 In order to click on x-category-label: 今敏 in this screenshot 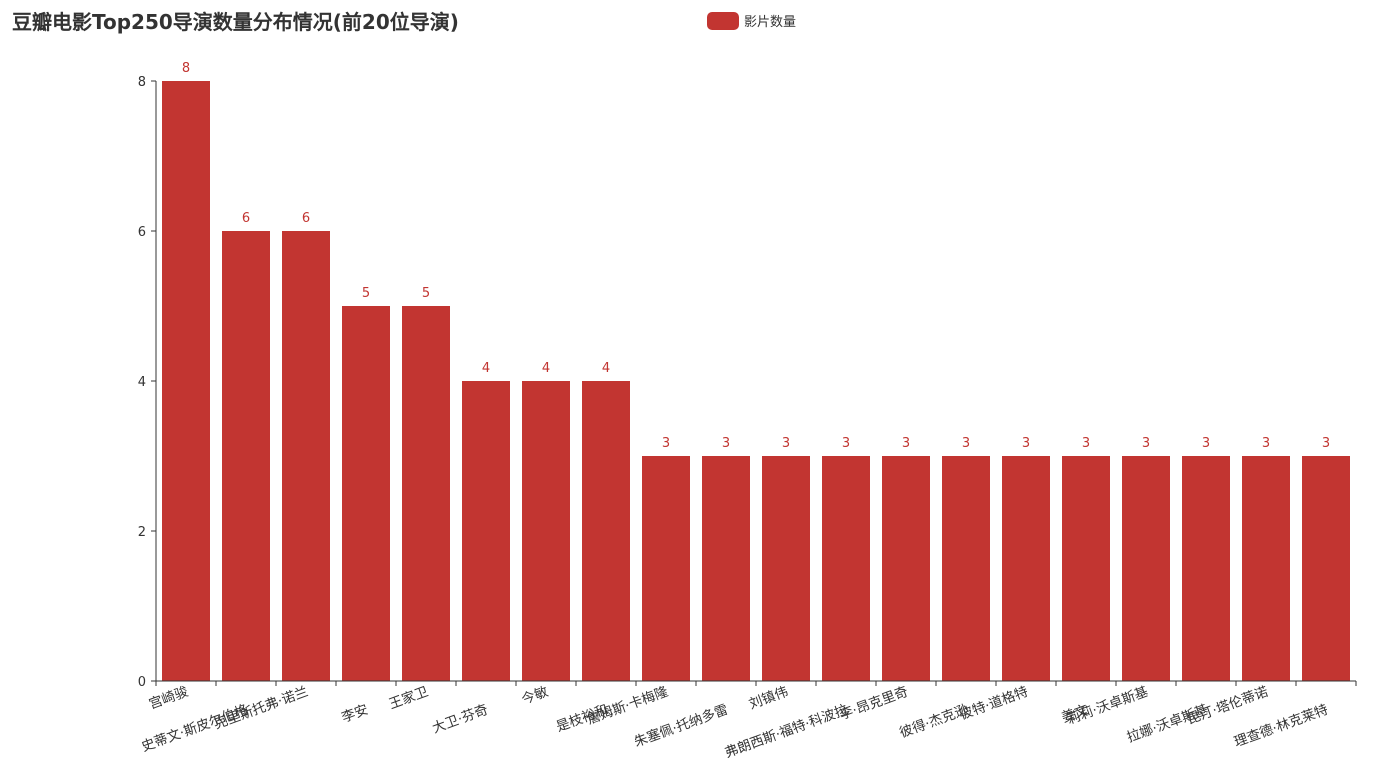, I will do `click(535, 696)`.